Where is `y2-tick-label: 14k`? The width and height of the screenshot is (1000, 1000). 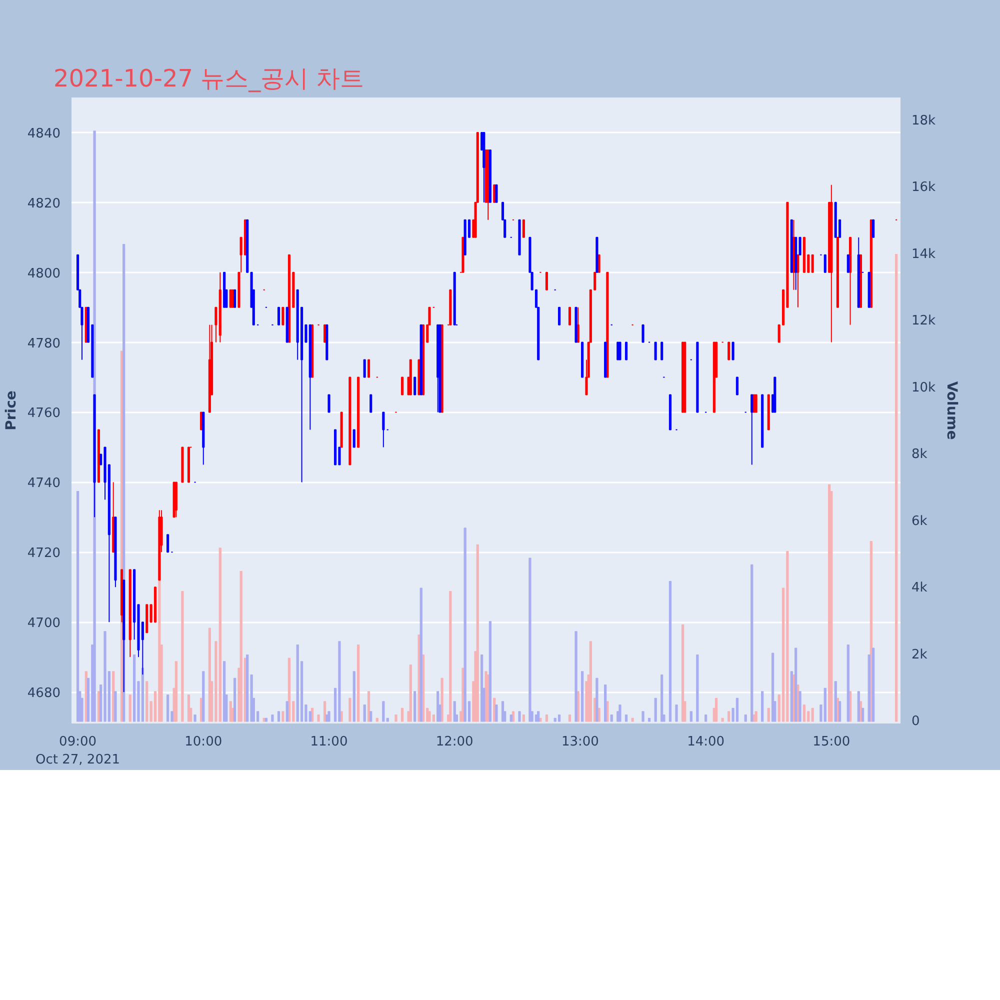
y2-tick-label: 14k is located at coordinates (924, 254).